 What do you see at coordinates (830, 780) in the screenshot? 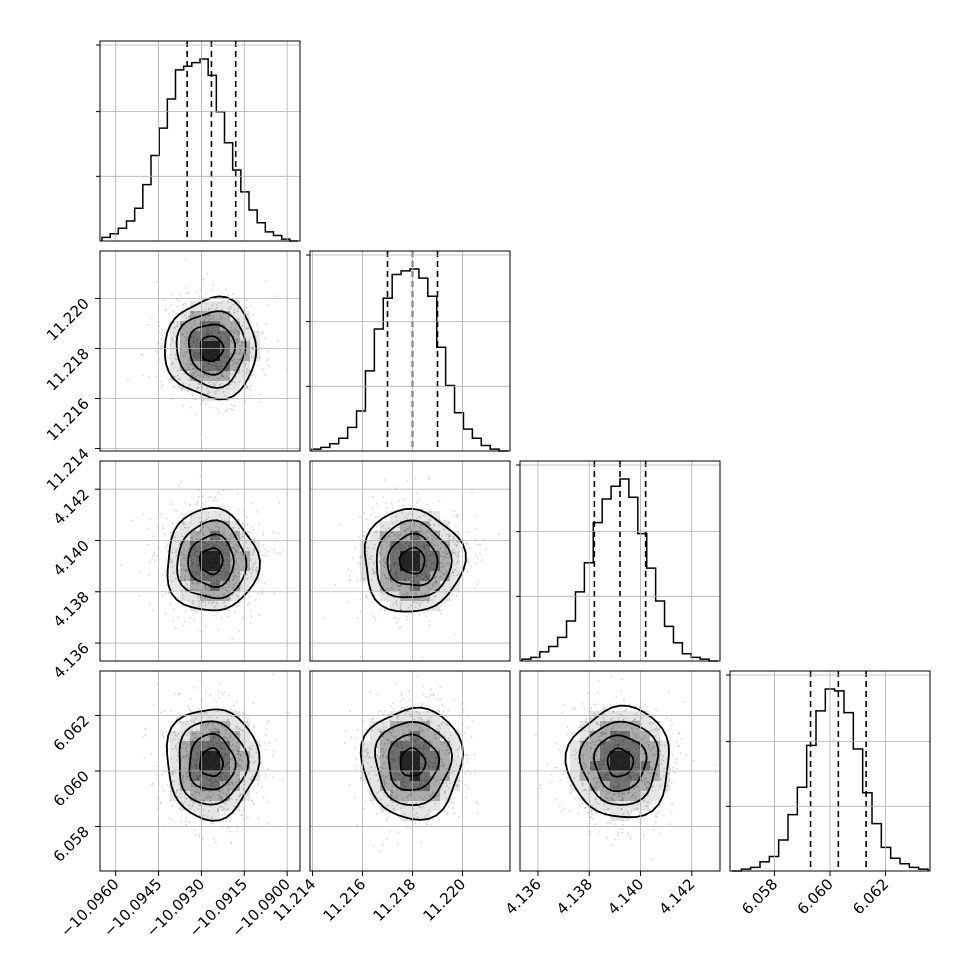
I see `histogram-step-line` at bounding box center [830, 780].